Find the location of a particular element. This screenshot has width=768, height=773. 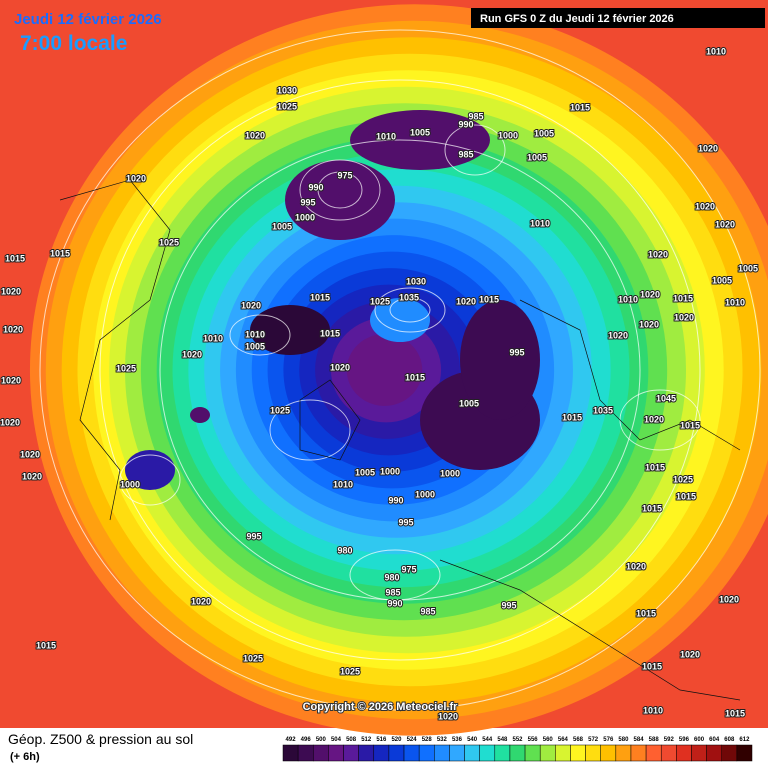

pressure-label: 1035 is located at coordinates (603, 410).